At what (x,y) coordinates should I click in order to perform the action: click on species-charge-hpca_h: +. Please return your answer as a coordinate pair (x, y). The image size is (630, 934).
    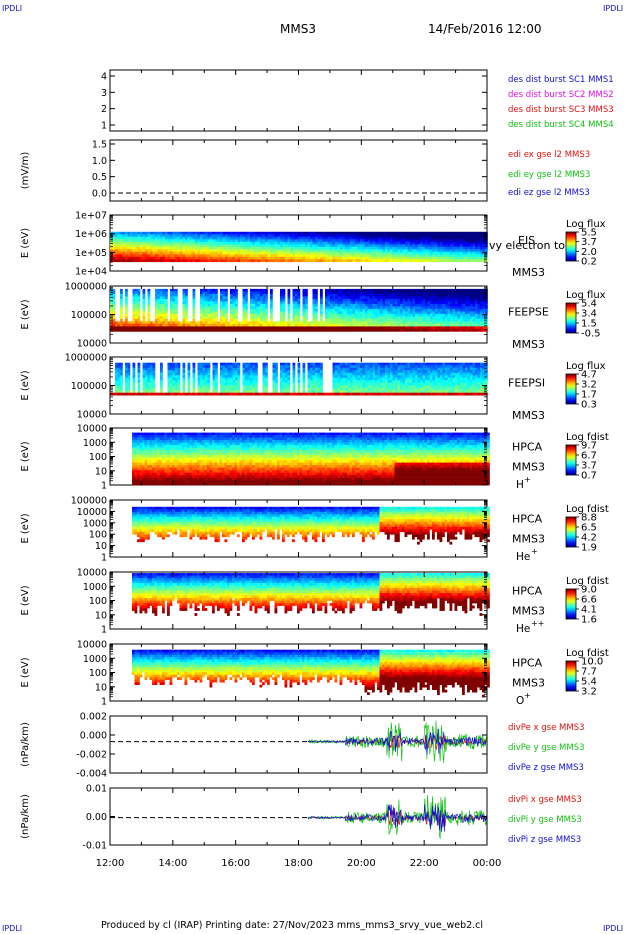
    Looking at the image, I should click on (527, 479).